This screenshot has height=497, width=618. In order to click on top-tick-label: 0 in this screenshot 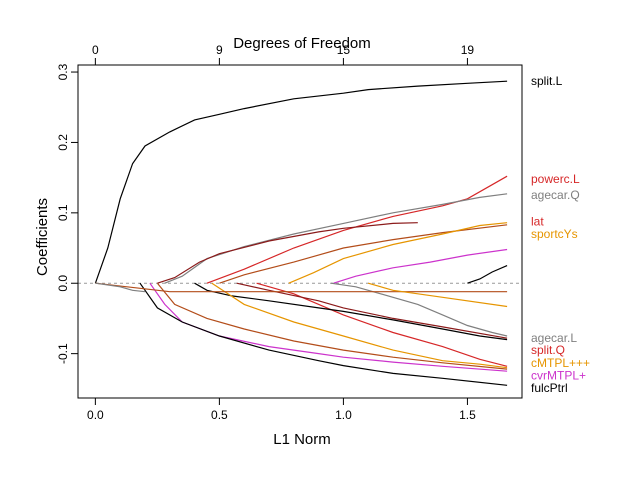, I will do `click(95, 50)`.